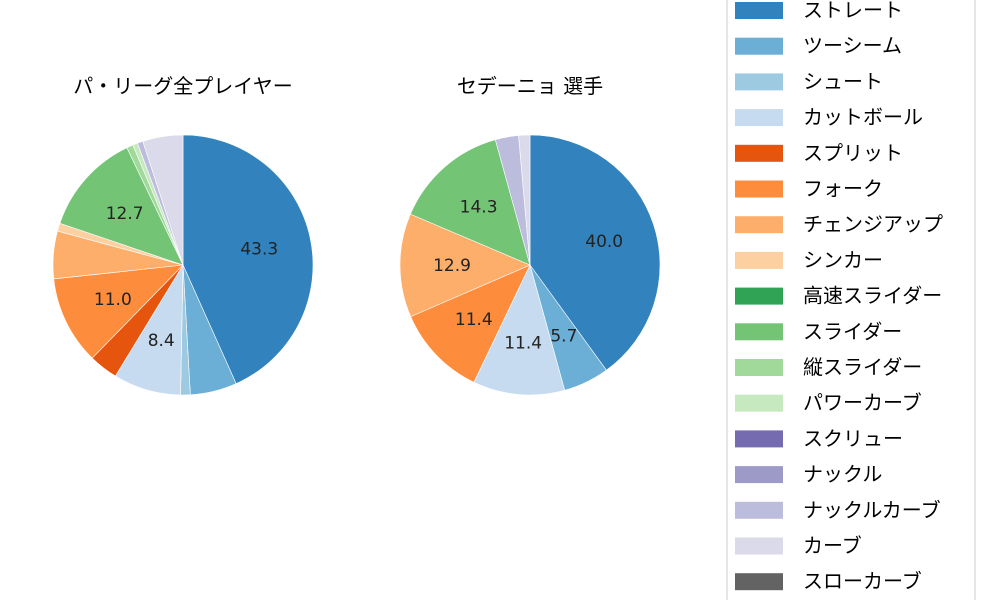 The image size is (1000, 604). I want to click on slice-label: 12.9, so click(452, 266).